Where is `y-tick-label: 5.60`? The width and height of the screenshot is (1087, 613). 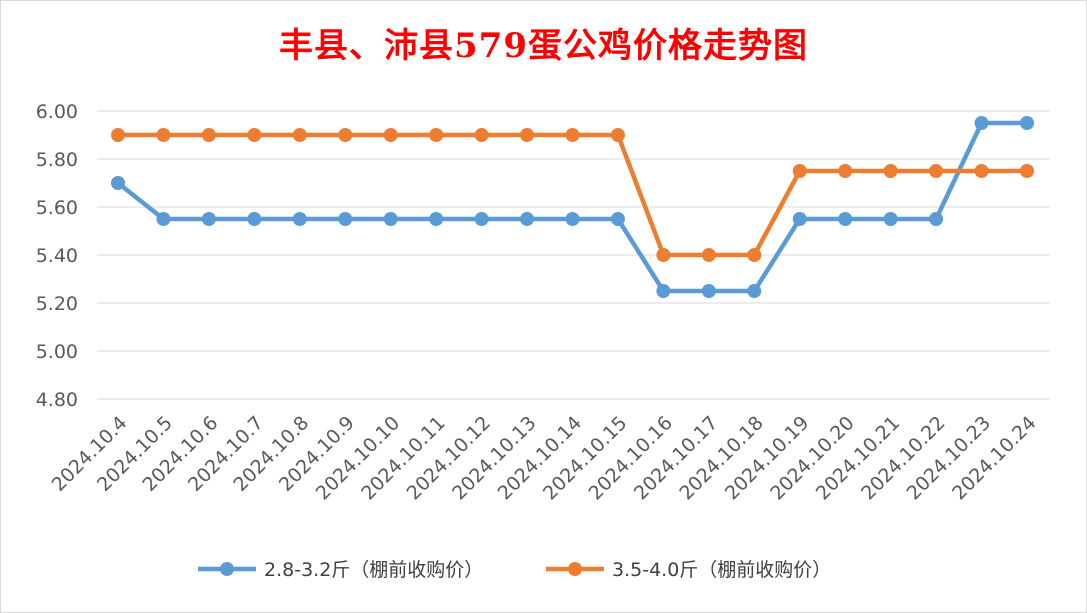 y-tick-label: 5.60 is located at coordinates (57, 208).